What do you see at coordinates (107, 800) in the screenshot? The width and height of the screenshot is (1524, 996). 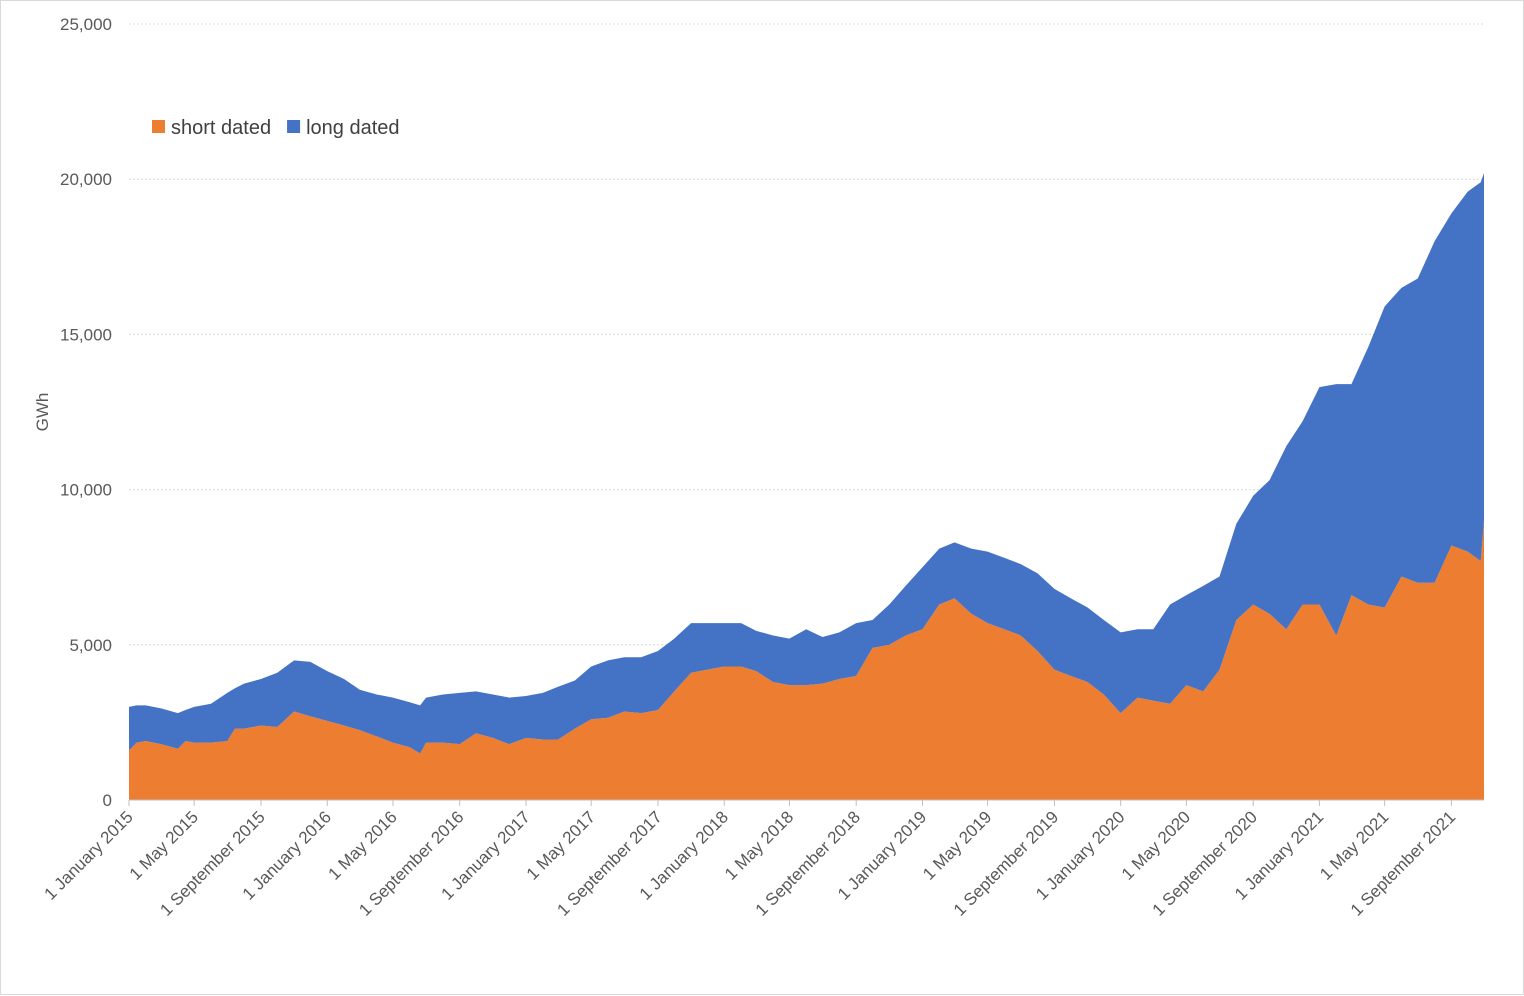 I see `y-tick-label: 0` at bounding box center [107, 800].